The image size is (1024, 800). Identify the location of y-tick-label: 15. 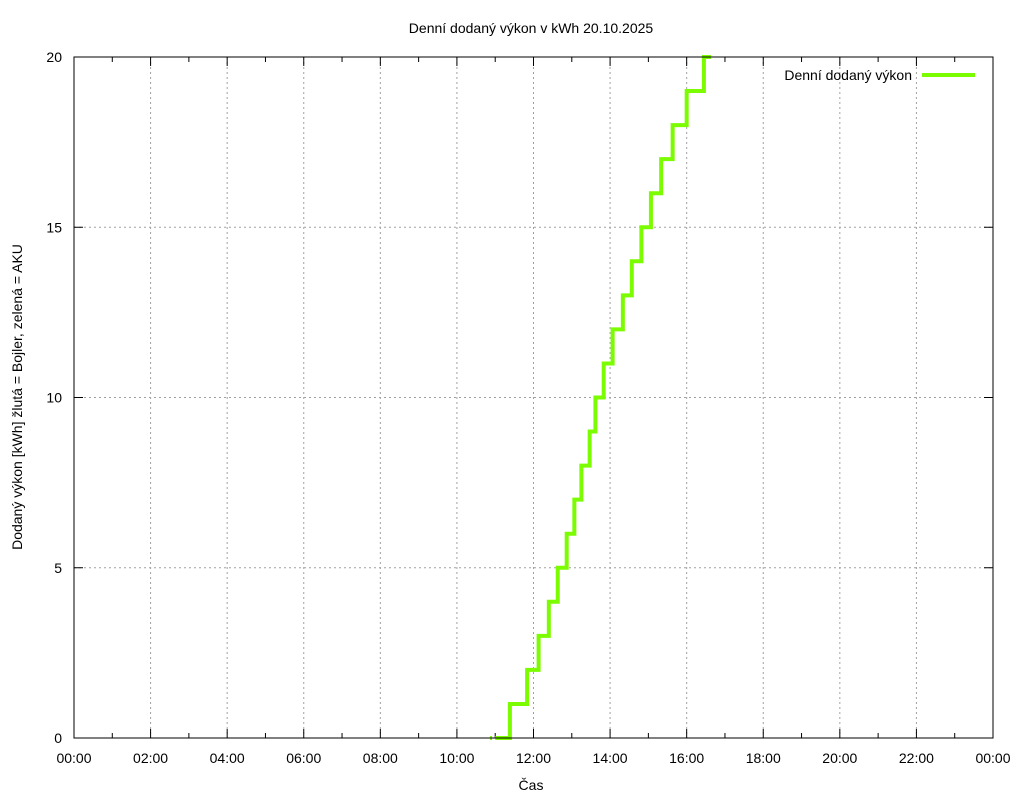
(54, 227).